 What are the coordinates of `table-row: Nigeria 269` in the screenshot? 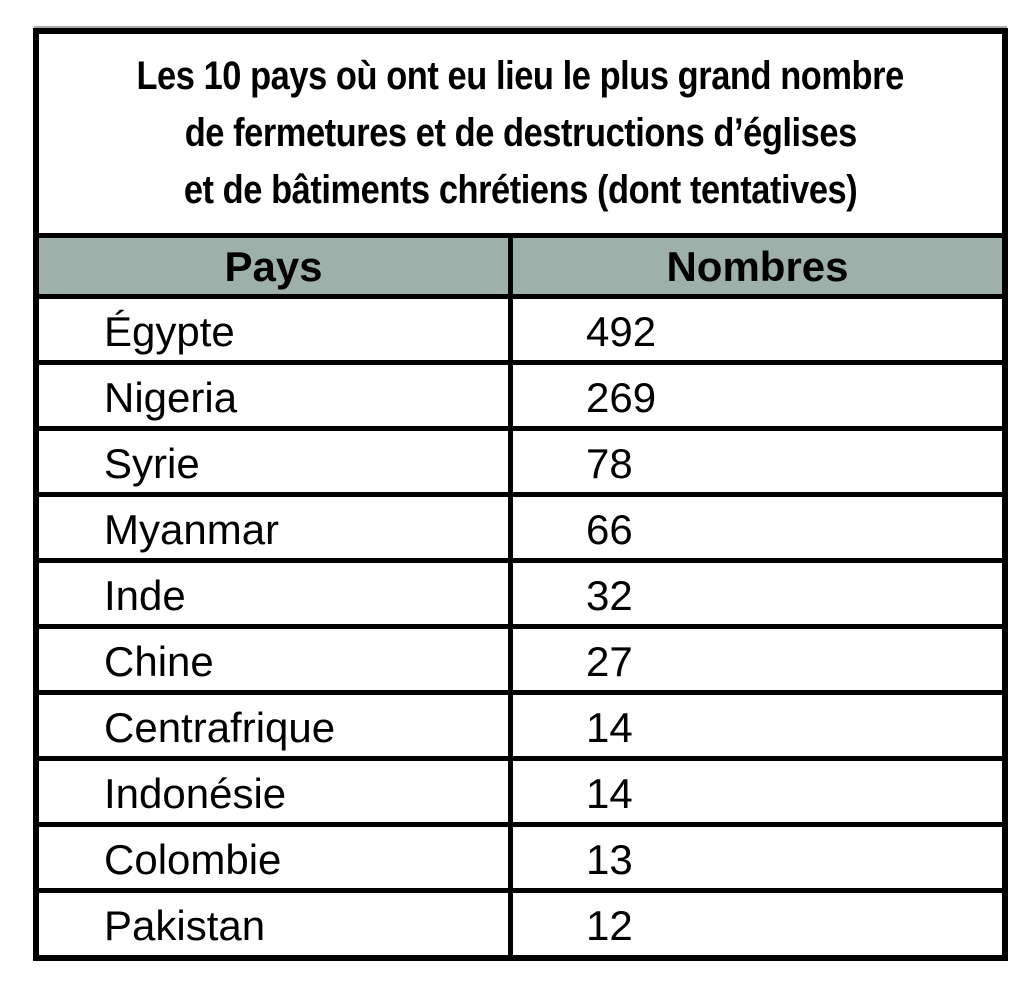 It's located at (520, 398).